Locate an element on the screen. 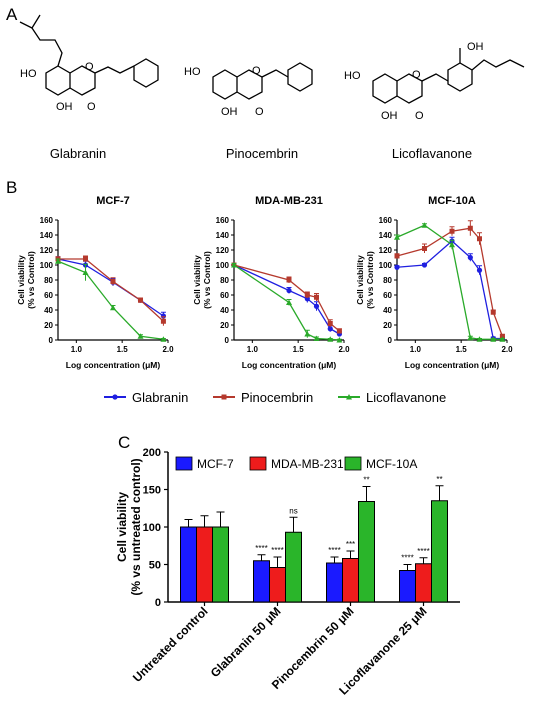 The height and width of the screenshot is (707, 550). y-axis-label: Cell viability(% vs untreated control) is located at coordinates (129, 526).